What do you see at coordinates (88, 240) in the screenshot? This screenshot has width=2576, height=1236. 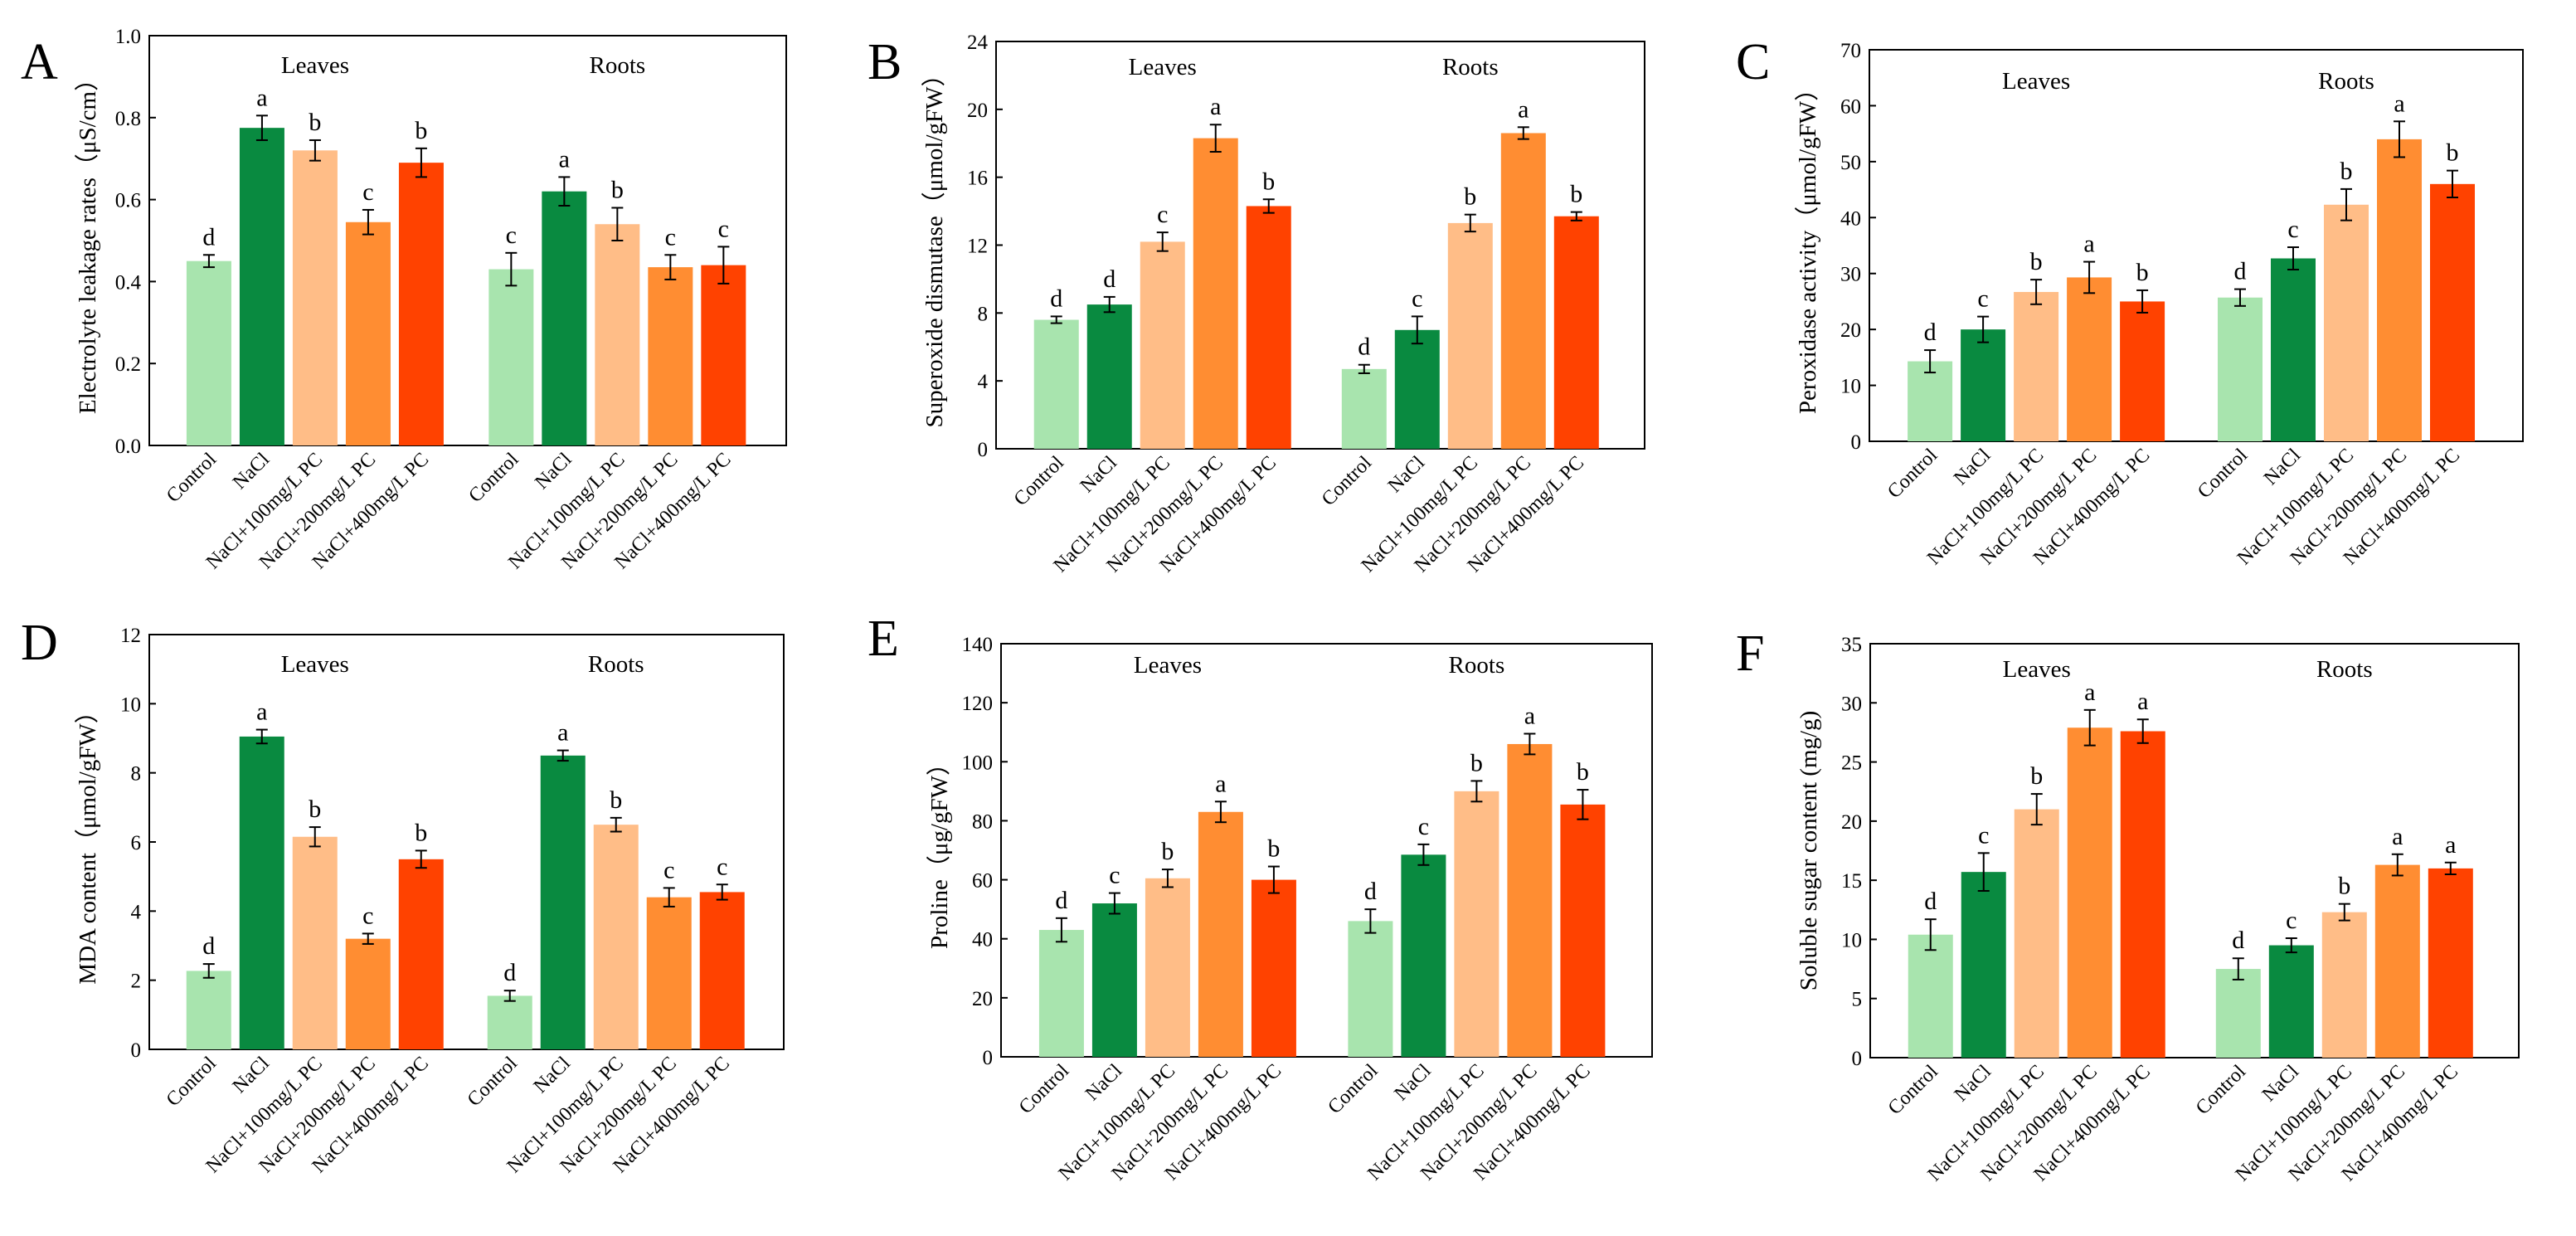 I see `y-axis-title: Electrolyte leakage rates（μS/cm）` at bounding box center [88, 240].